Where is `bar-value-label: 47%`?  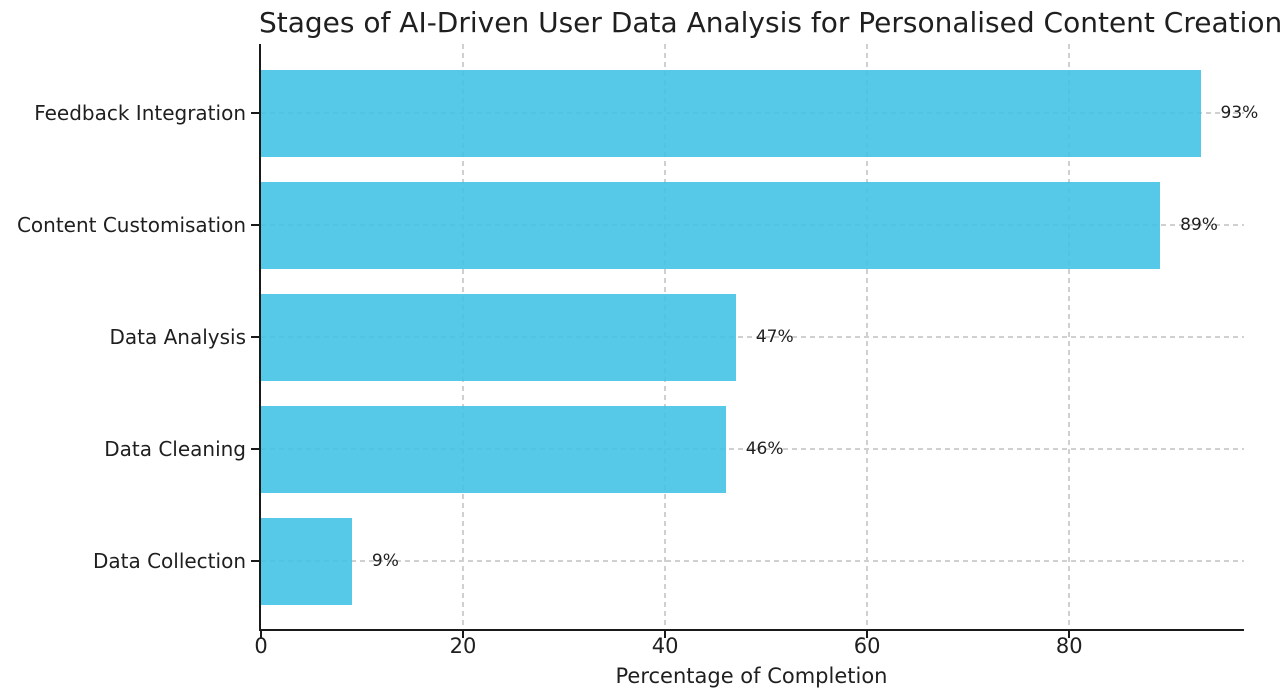
bar-value-label: 47% is located at coordinates (774, 337).